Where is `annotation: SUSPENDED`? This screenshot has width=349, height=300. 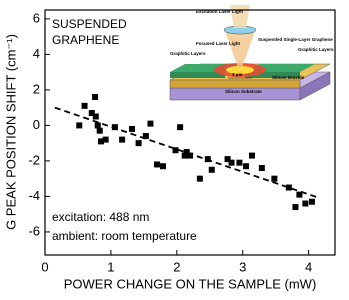 annotation: SUSPENDED is located at coordinates (89, 24).